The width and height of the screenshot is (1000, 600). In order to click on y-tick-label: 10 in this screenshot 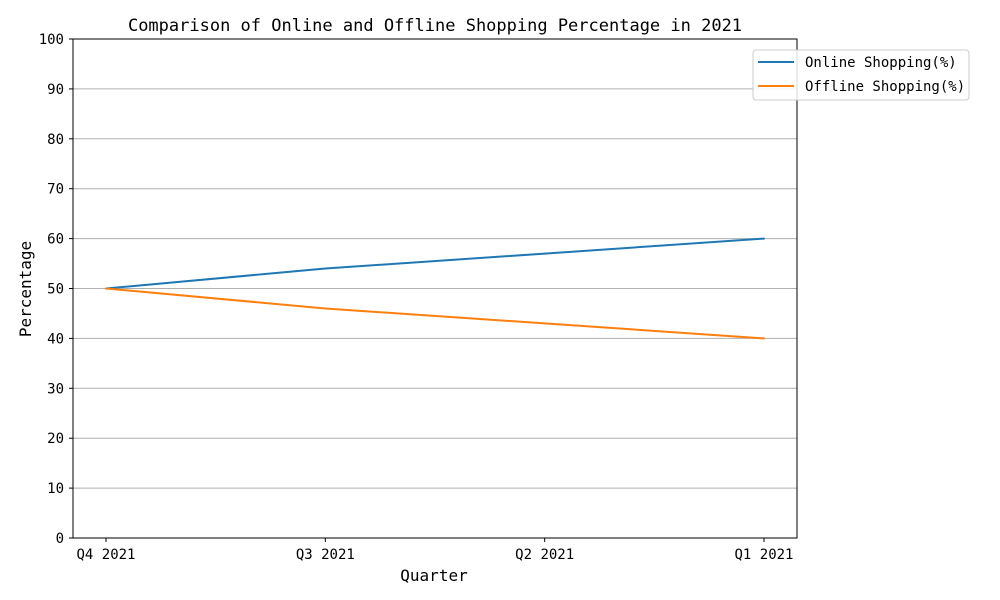, I will do `click(55, 489)`.